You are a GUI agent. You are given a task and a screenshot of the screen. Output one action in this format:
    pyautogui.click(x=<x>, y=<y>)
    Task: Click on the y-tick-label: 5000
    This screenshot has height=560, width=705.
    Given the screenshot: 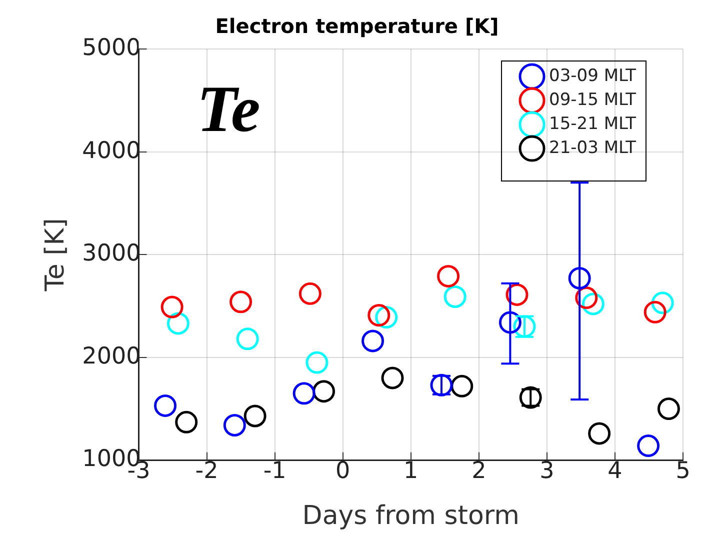 What is the action you would take?
    pyautogui.click(x=111, y=47)
    